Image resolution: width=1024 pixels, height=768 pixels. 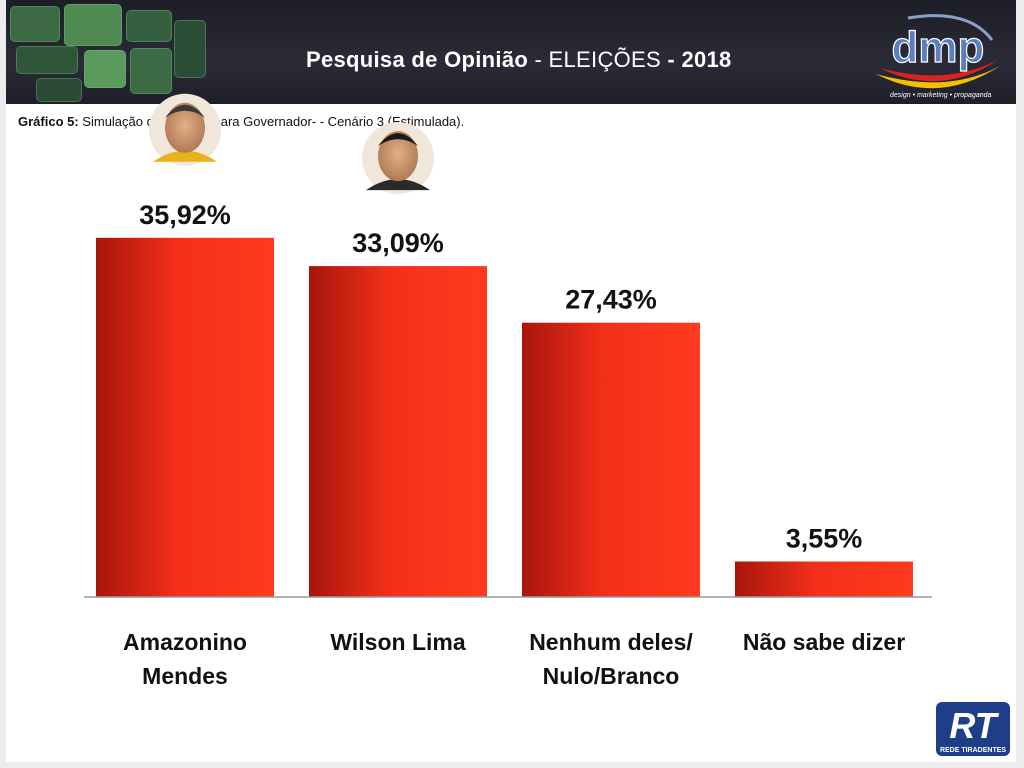 What do you see at coordinates (824, 642) in the screenshot?
I see `category-label: Não sabe dizer` at bounding box center [824, 642].